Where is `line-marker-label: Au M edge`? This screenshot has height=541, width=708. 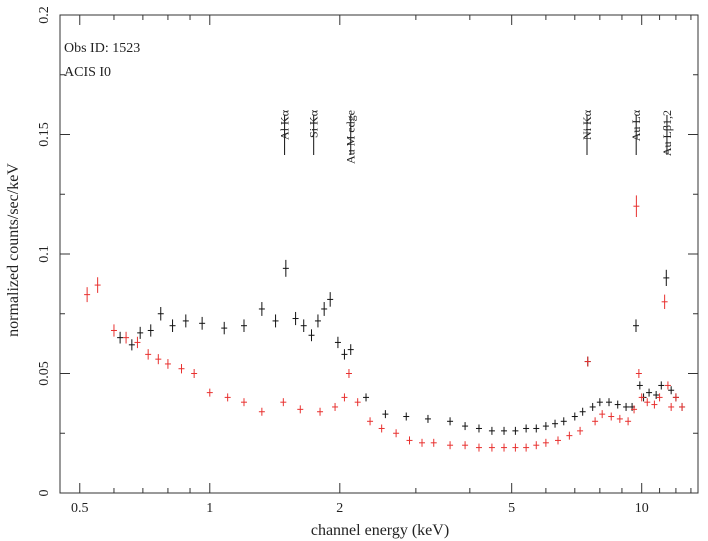 line-marker-label: Au M edge is located at coordinates (351, 137).